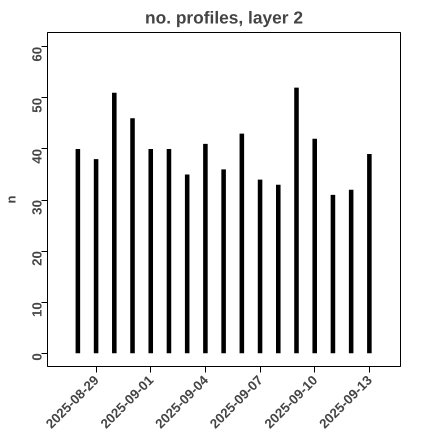 This screenshot has height=440, width=440. What do you see at coordinates (37, 357) in the screenshot?
I see `y-tick-label: 0` at bounding box center [37, 357].